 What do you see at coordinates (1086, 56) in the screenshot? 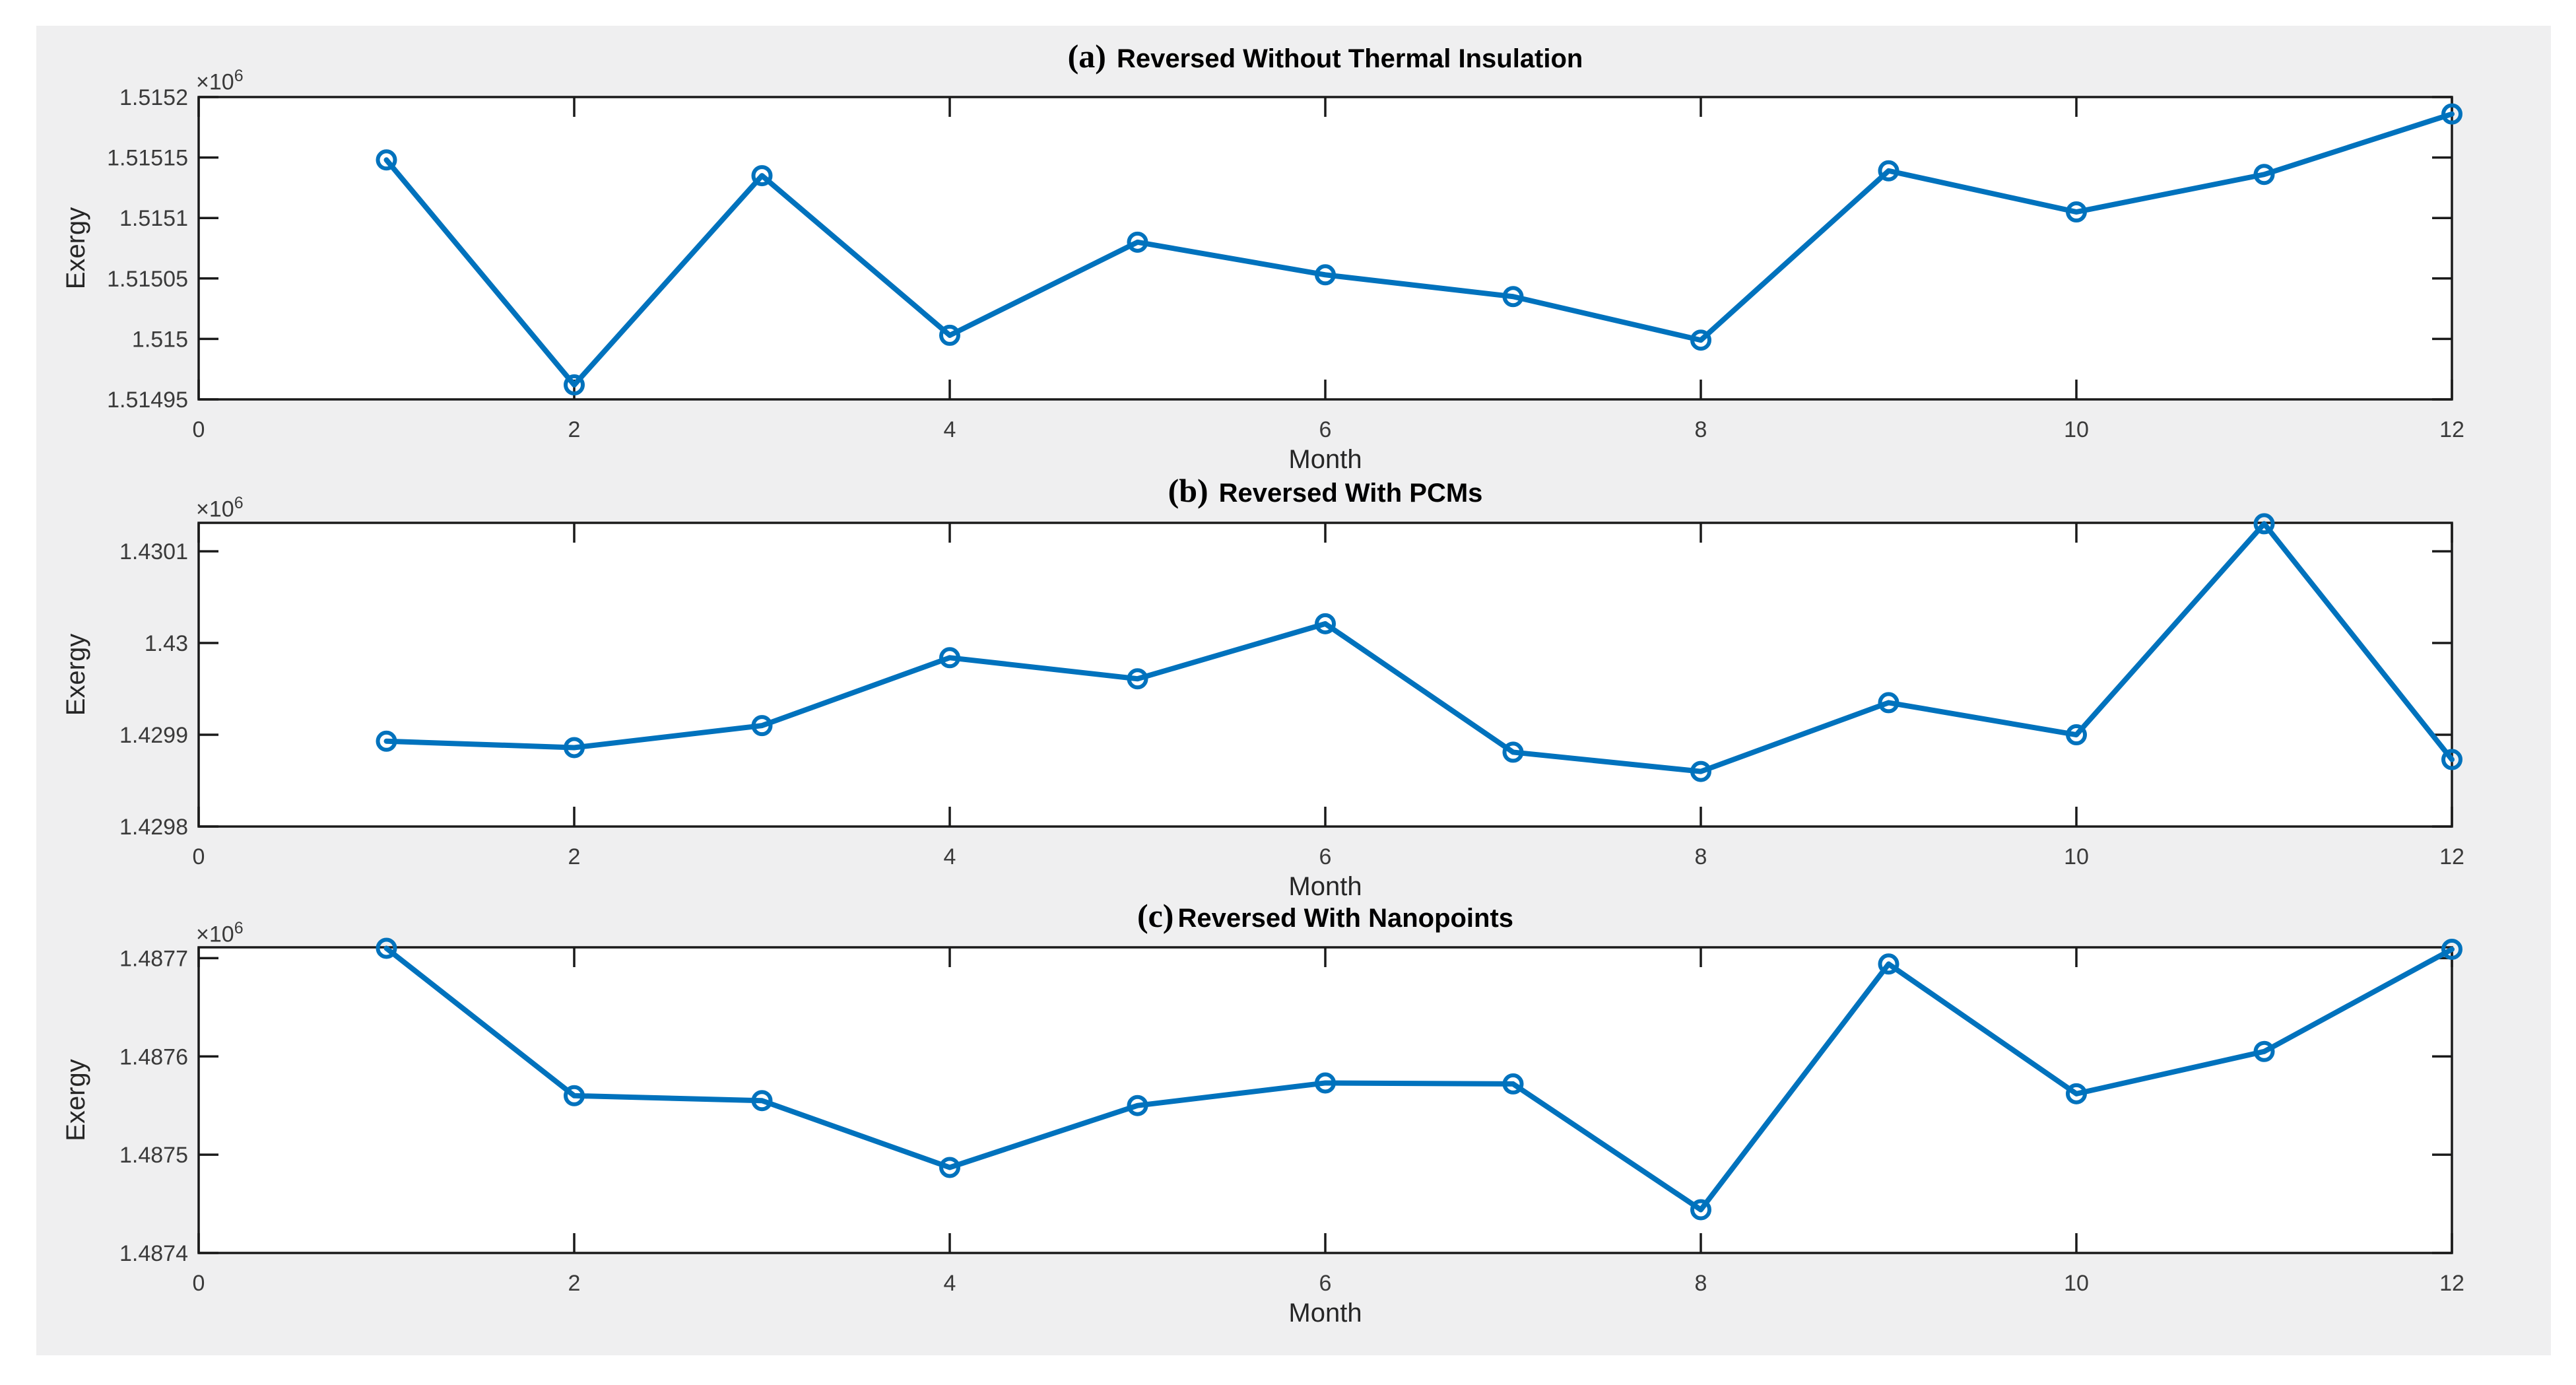
I see `panel-label-a: (a)` at bounding box center [1086, 56].